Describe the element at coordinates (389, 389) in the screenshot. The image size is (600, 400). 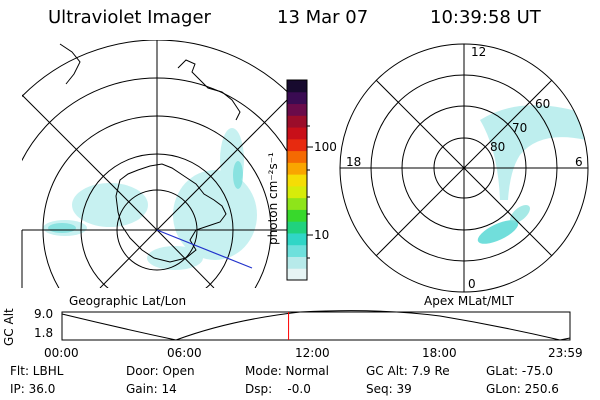
I see `info-seq: Seq: 39` at that location.